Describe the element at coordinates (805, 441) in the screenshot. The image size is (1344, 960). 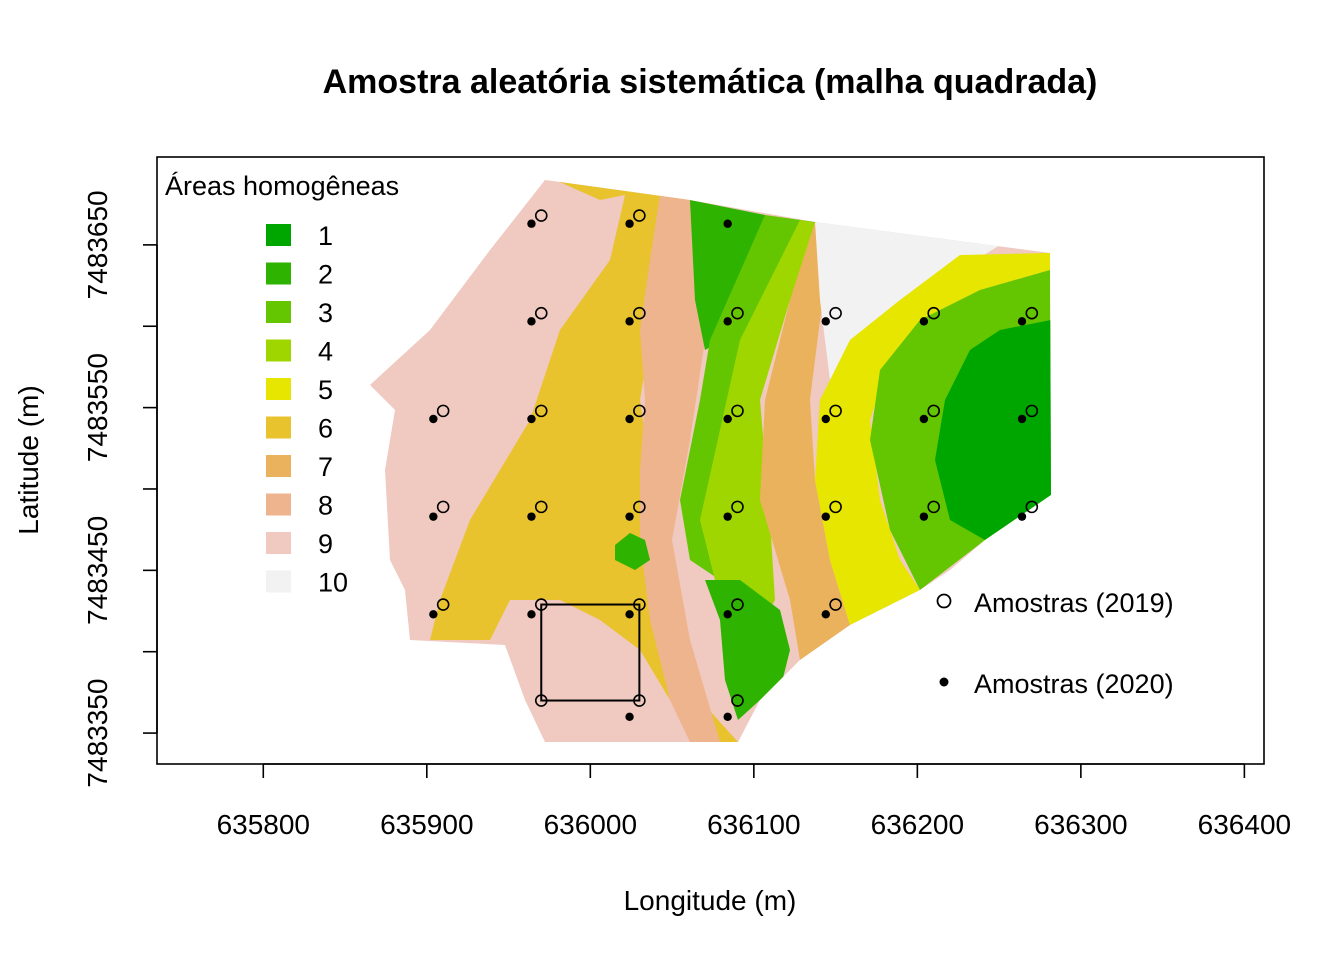
I see `zone-7-area` at that location.